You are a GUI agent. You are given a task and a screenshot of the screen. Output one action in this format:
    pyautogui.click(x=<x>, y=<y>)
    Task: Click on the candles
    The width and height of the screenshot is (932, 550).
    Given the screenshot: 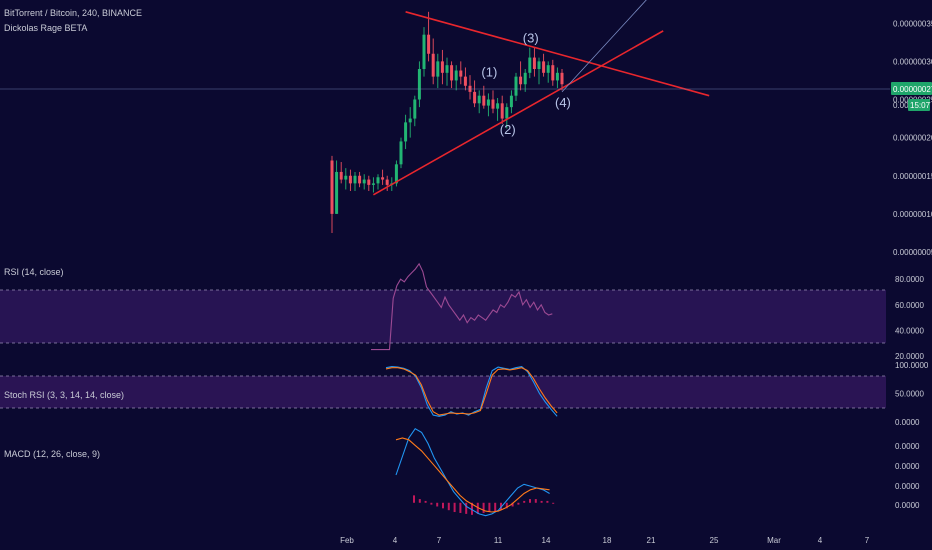 What is the action you would take?
    pyautogui.click(x=447, y=122)
    